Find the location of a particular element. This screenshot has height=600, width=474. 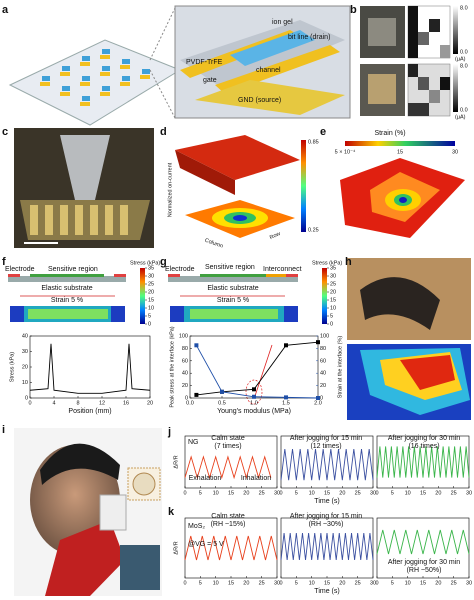

cbar-title: Strain (%) is located at coordinates (389, 133).